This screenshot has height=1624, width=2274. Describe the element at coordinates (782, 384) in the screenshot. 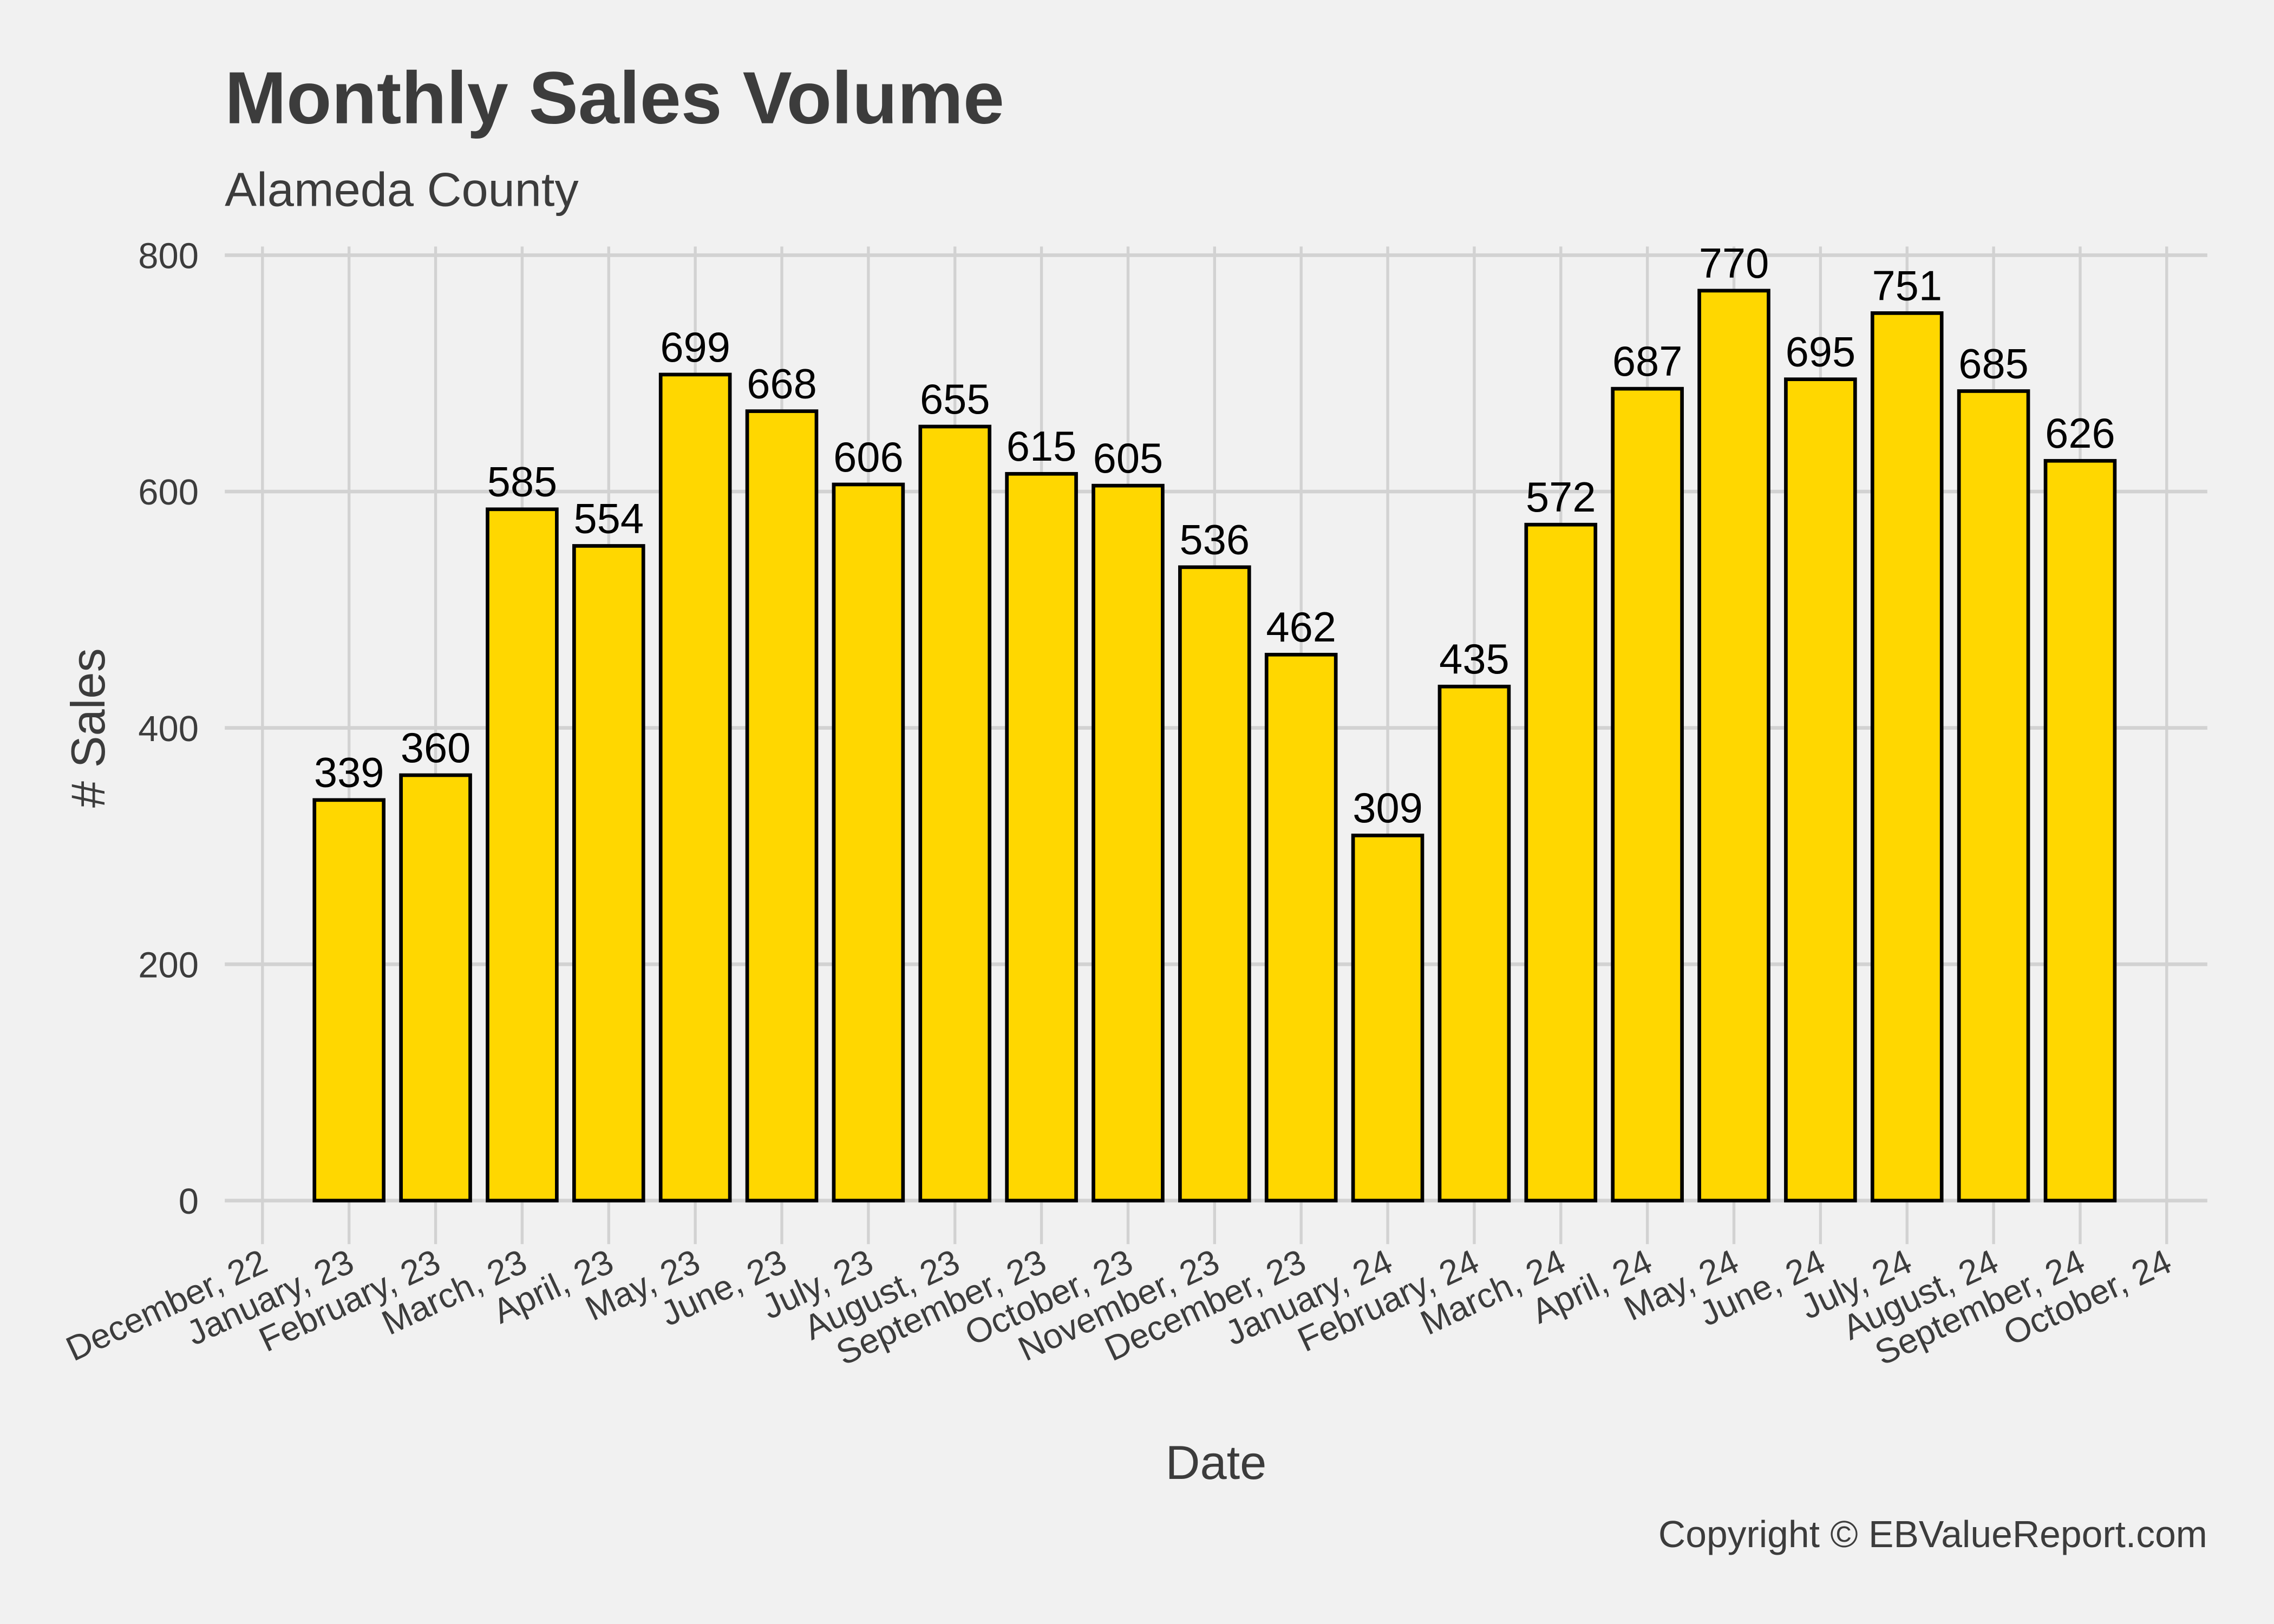

I see `bar-value-label: 668` at that location.